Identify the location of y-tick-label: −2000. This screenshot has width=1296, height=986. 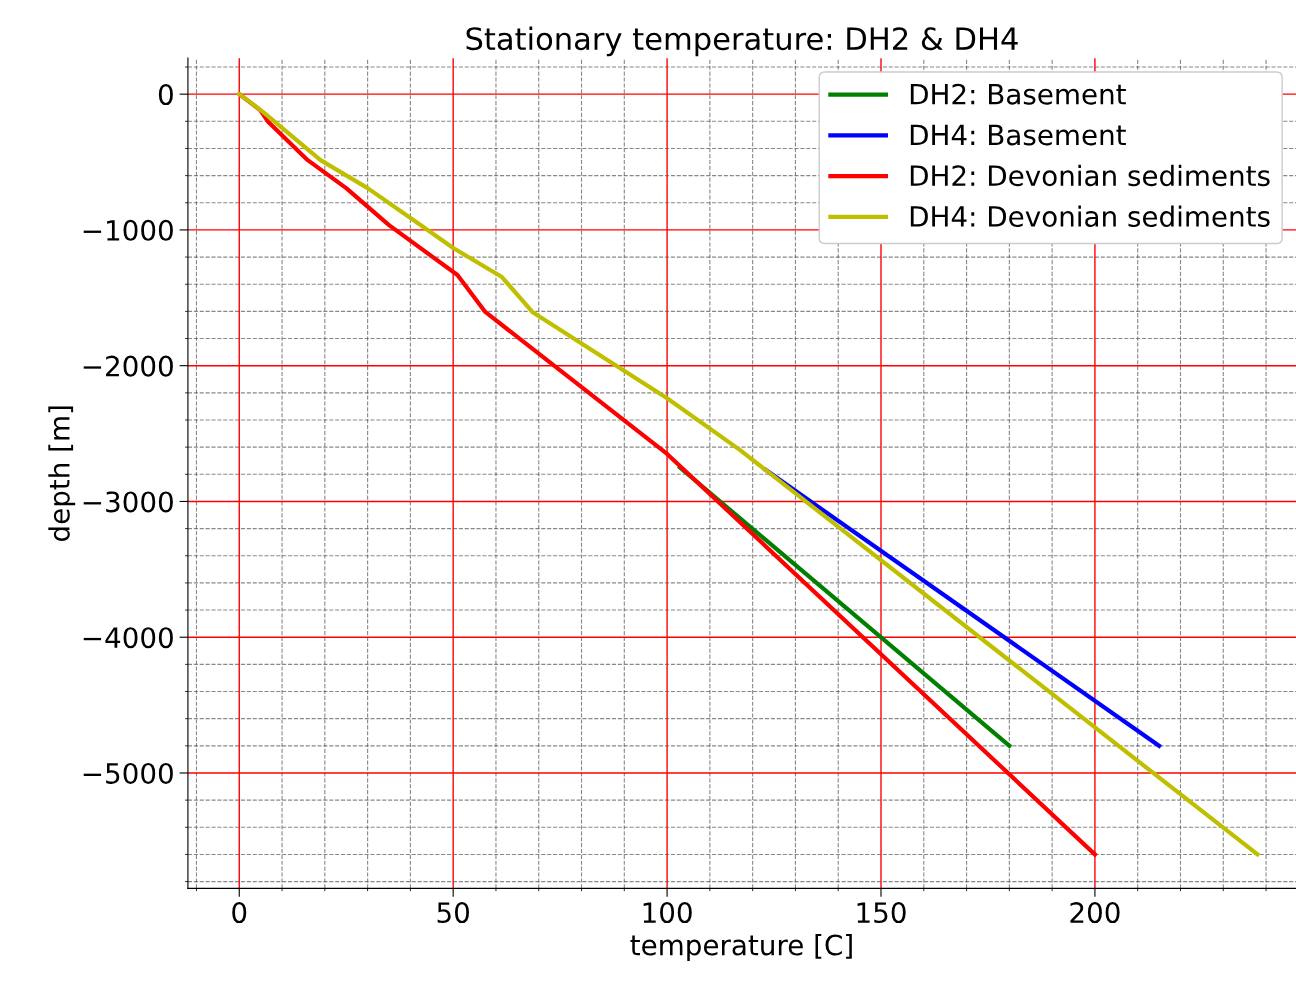
(128, 366).